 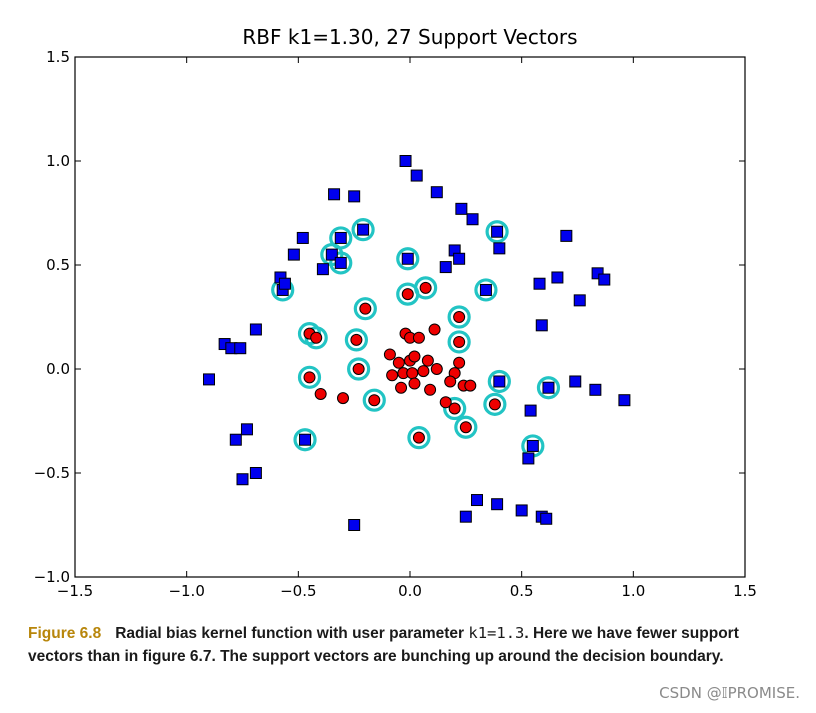 I want to click on figure-label: Figure 6.8, so click(x=65, y=633).